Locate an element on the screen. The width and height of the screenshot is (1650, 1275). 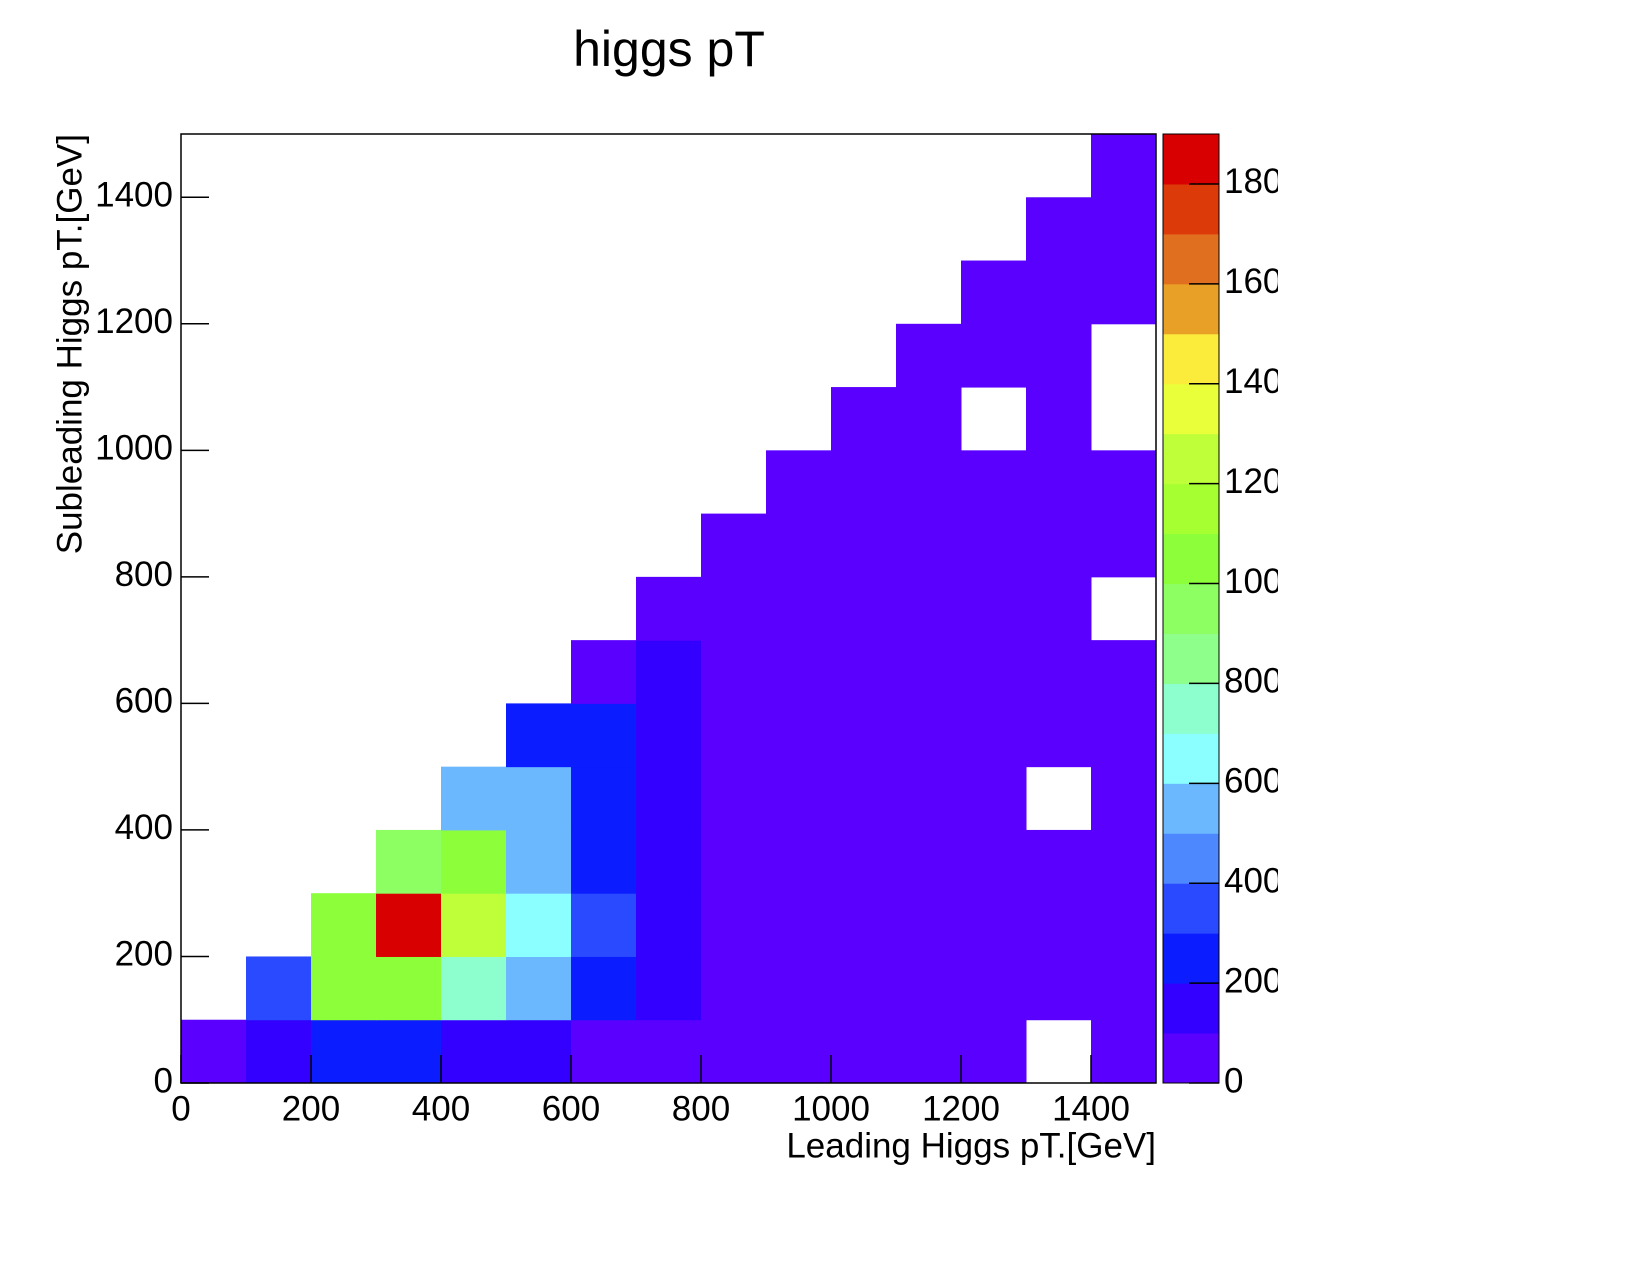
z-tick-label: 1200 is located at coordinates (1263, 481).